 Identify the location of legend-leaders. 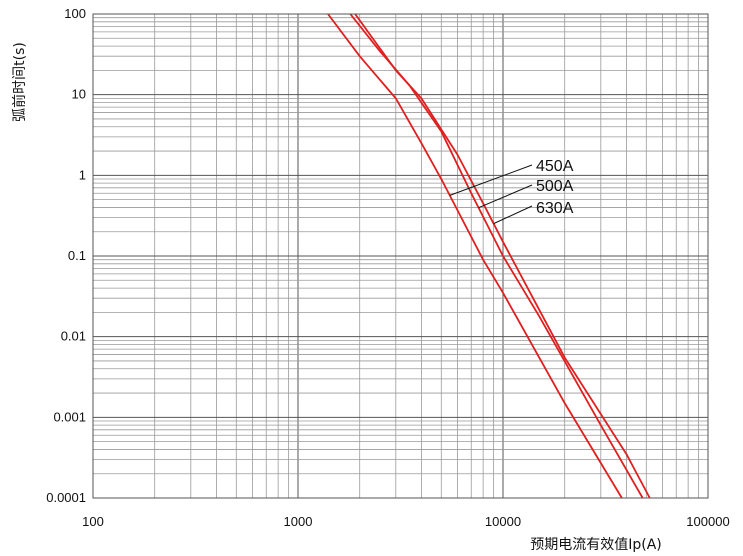
(491, 194).